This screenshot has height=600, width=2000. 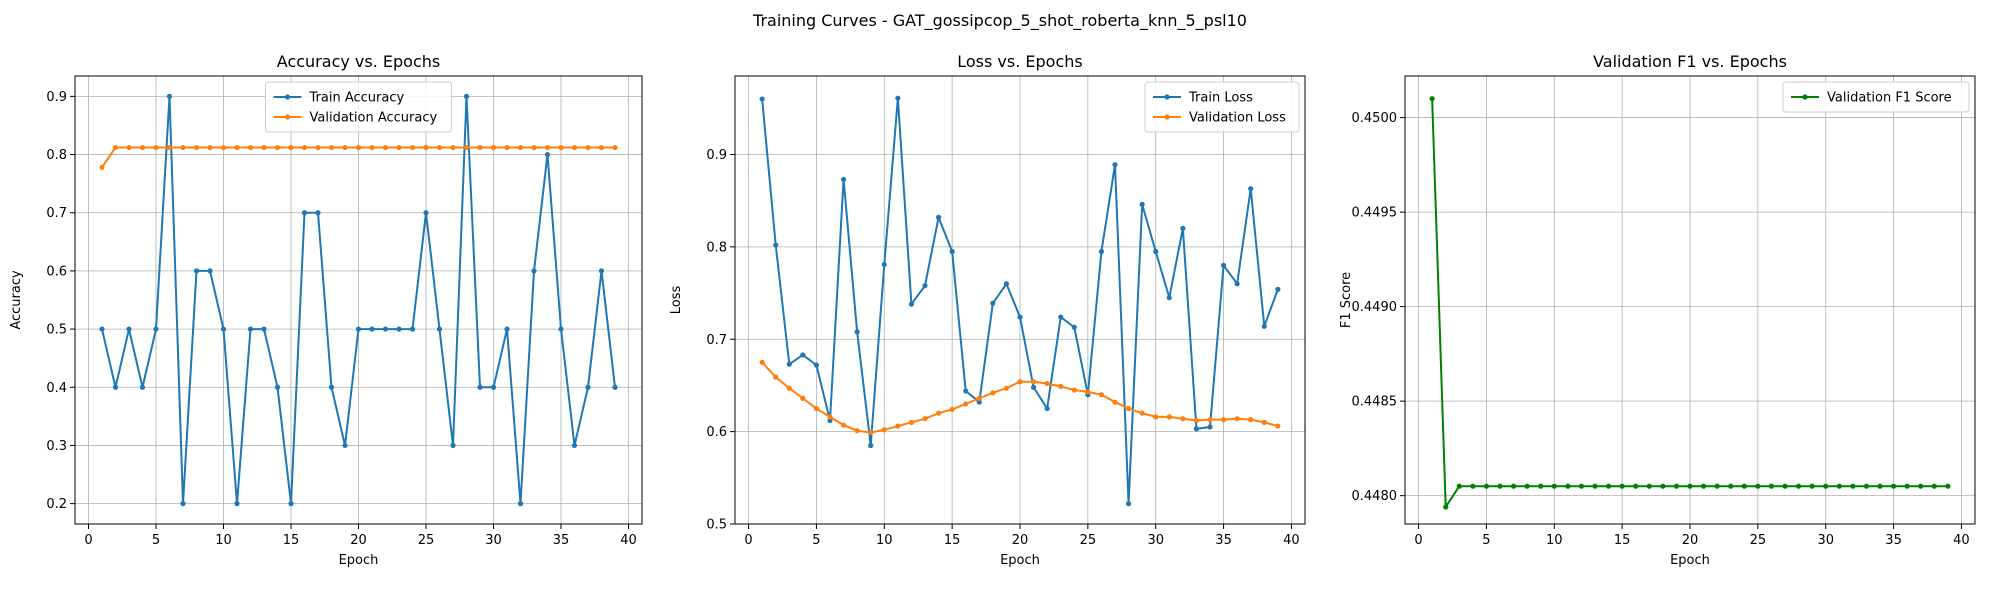 I want to click on chart-1-legend-box, so click(x=358, y=107).